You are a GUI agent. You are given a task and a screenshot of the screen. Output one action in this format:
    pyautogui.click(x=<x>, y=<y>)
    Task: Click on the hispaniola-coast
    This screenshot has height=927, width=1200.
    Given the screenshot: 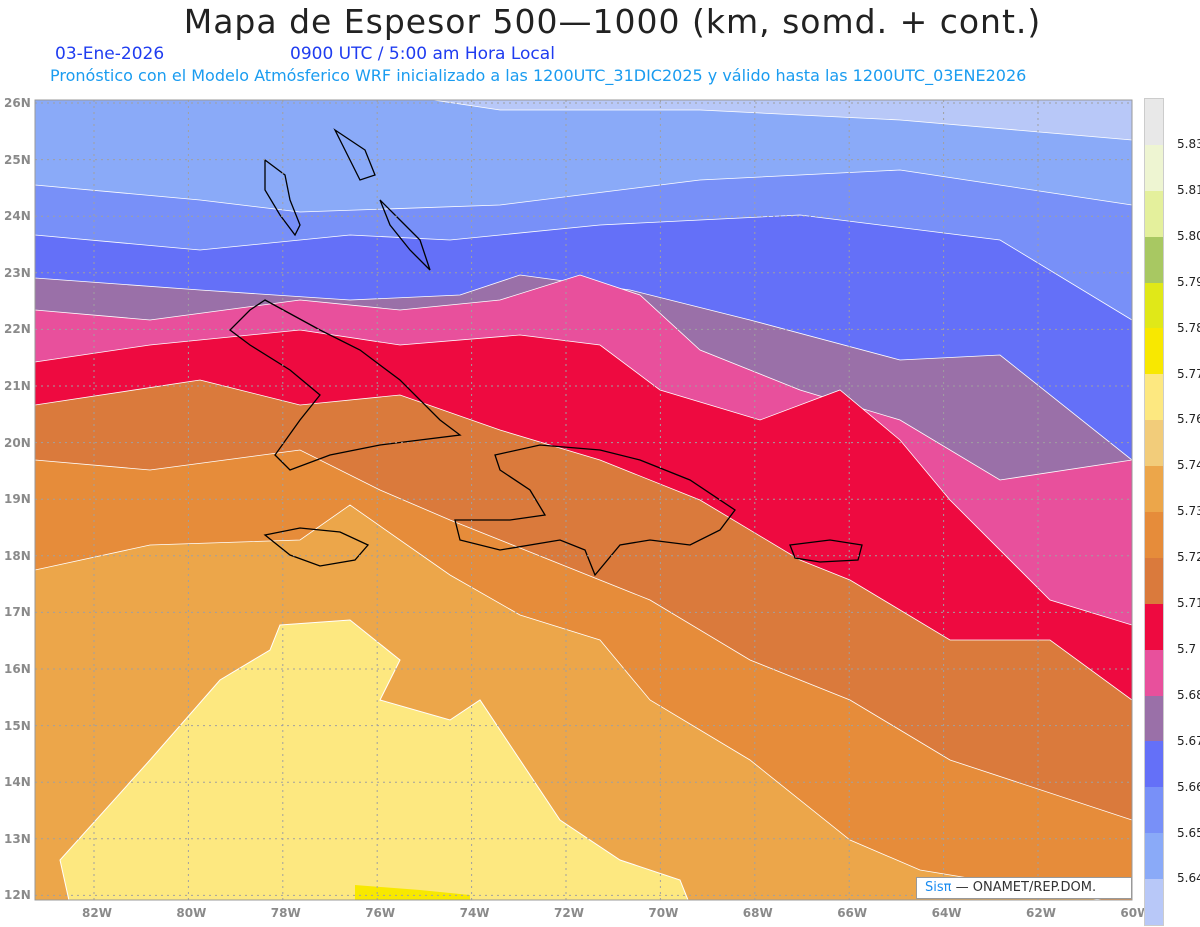 What is the action you would take?
    pyautogui.click(x=595, y=510)
    